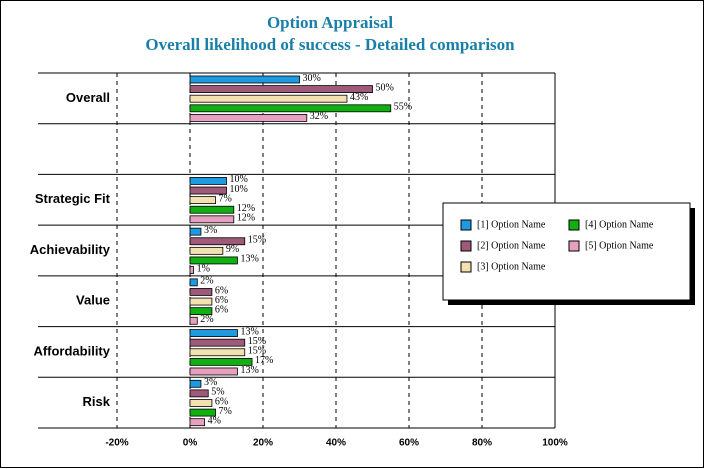 The image size is (705, 469). Describe the element at coordinates (217, 392) in the screenshot. I see `value-label: 5%` at that location.